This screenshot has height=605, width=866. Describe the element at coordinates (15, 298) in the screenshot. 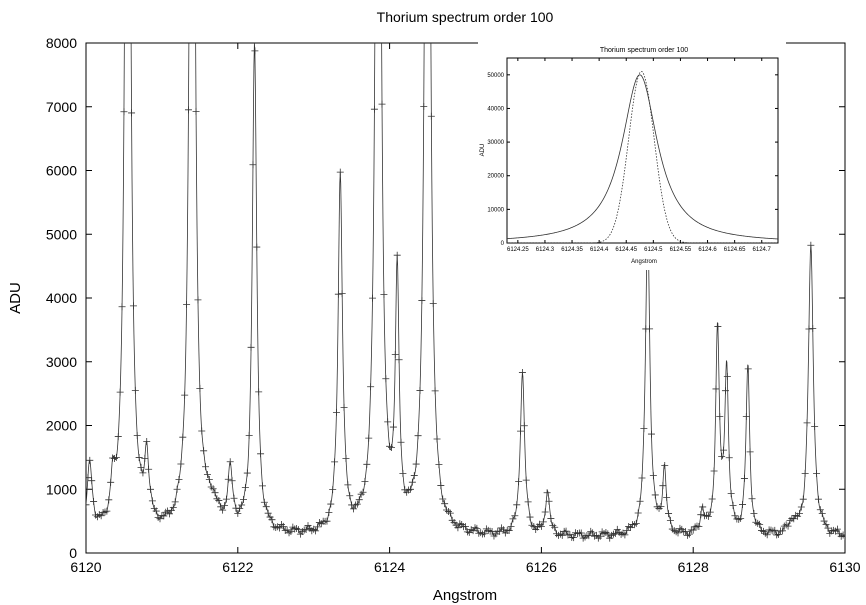

I see `y-axis-label: ADU` at that location.